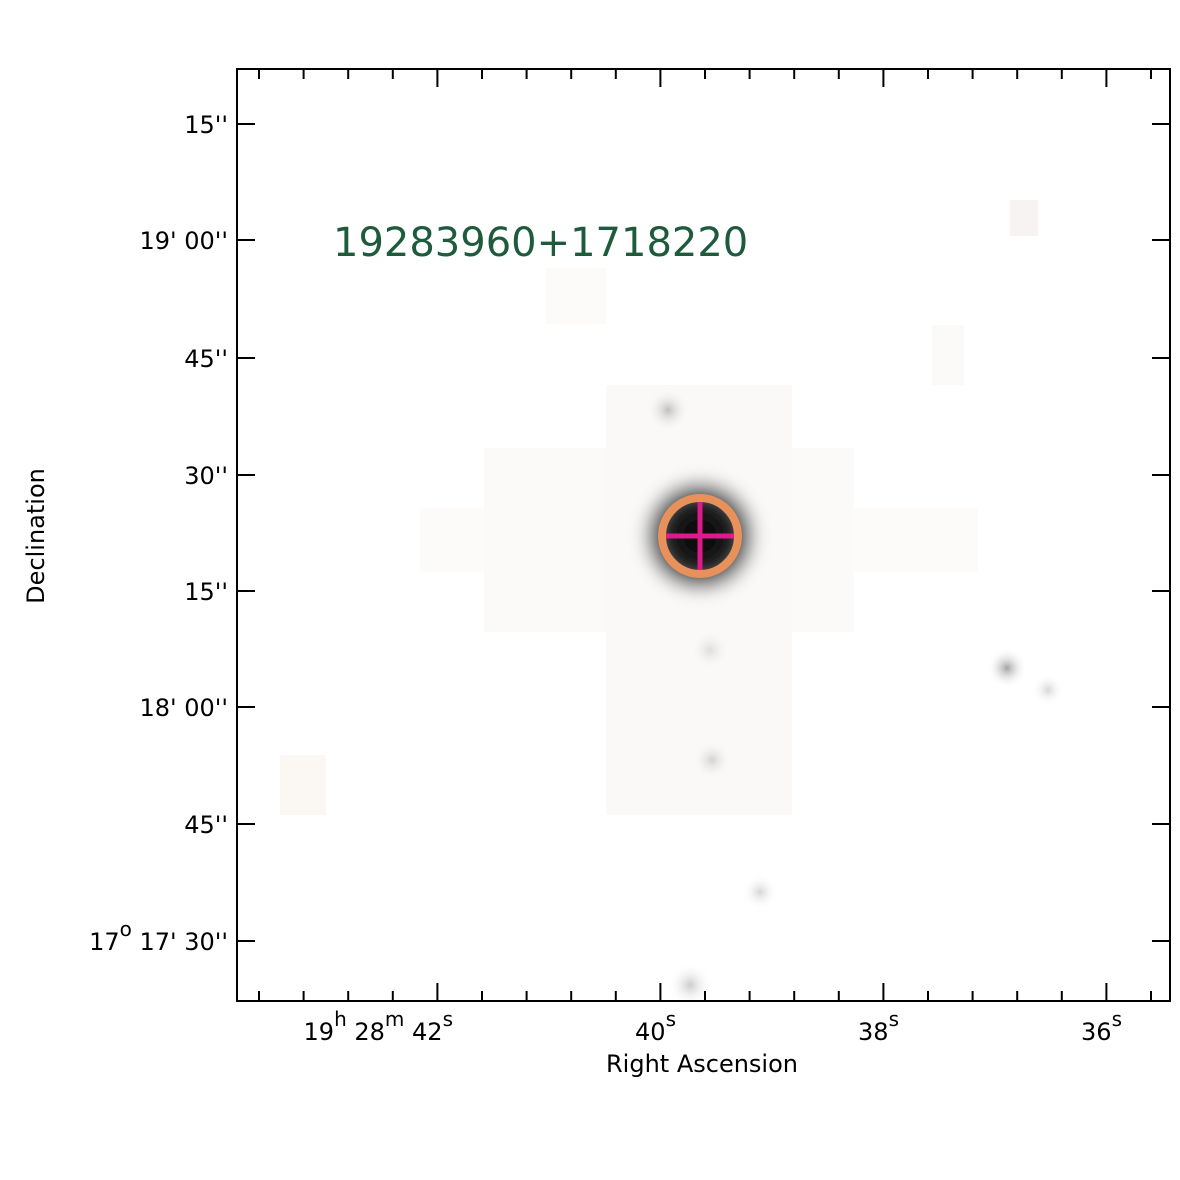  Describe the element at coordinates (873, 1032) in the screenshot. I see `label-part: 38` at that location.